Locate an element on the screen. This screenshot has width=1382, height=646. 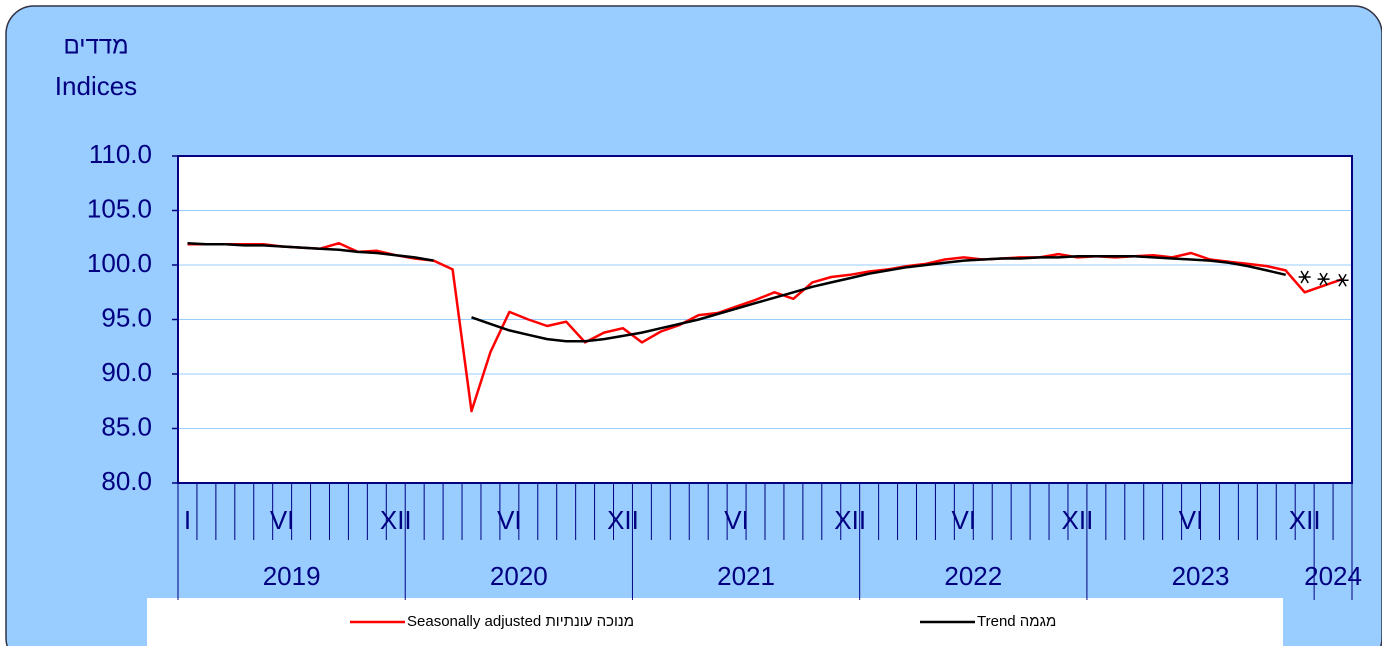
y-axis-label-he: מדדים is located at coordinates (95, 45).